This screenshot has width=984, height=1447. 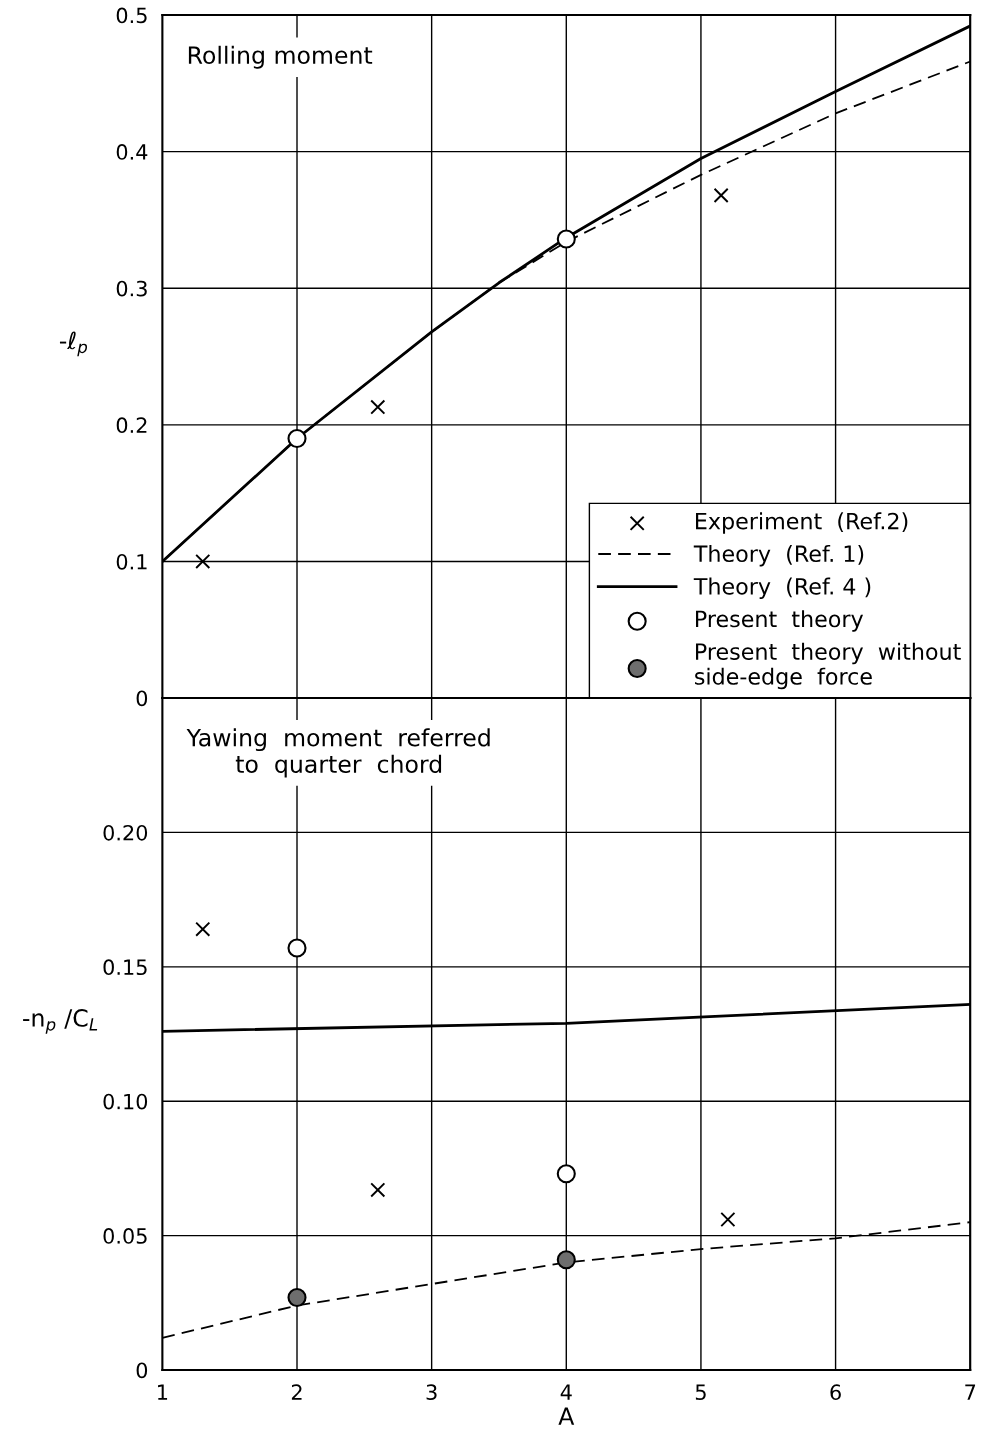 I want to click on x-tick-label: 5, so click(x=700, y=1392).